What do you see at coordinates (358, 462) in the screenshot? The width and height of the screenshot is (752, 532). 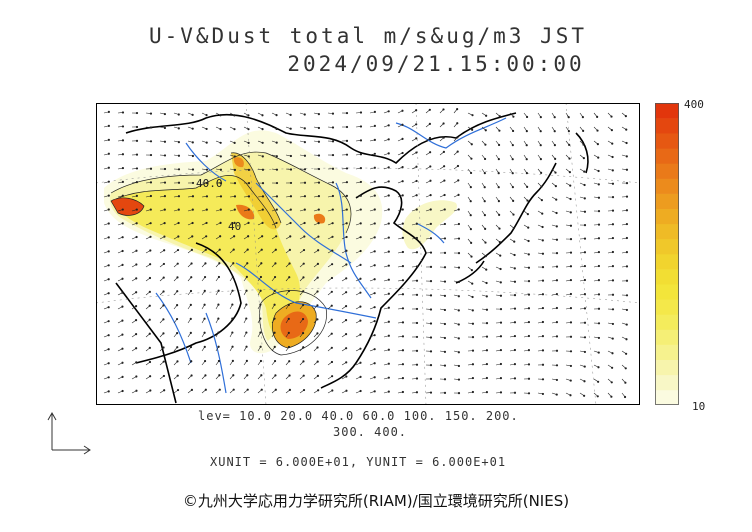 I see `unit-vector-scale: XUNIT = 6.000E+01, YUNIT = 6.000E+01` at bounding box center [358, 462].